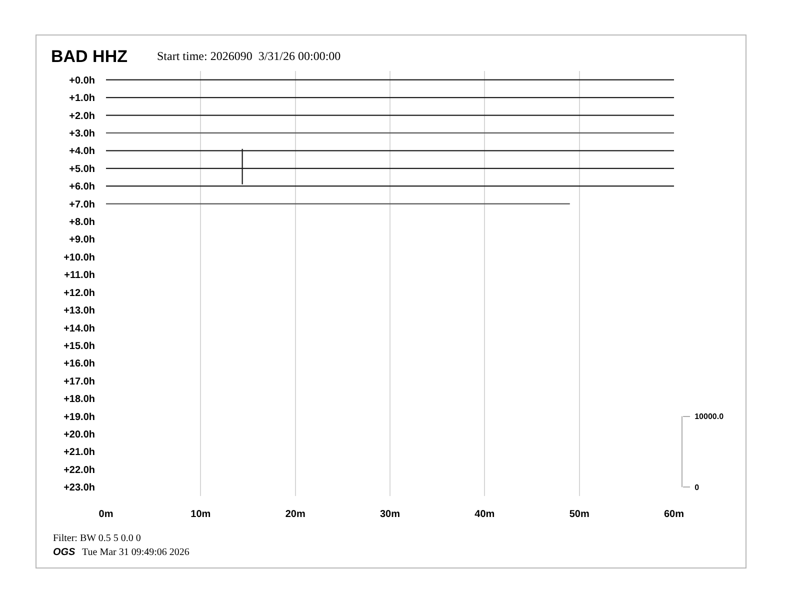  I want to click on y-tick-label: +18.0h, so click(79, 400).